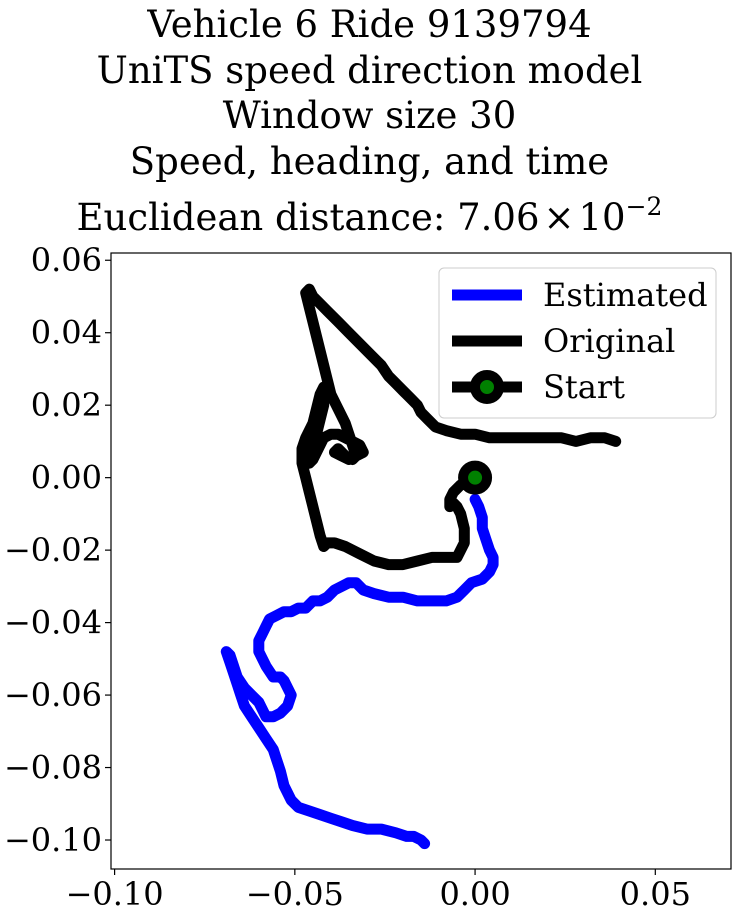 This screenshot has height=916, width=739. What do you see at coordinates (487, 387) in the screenshot?
I see `legend-start-marker` at bounding box center [487, 387].